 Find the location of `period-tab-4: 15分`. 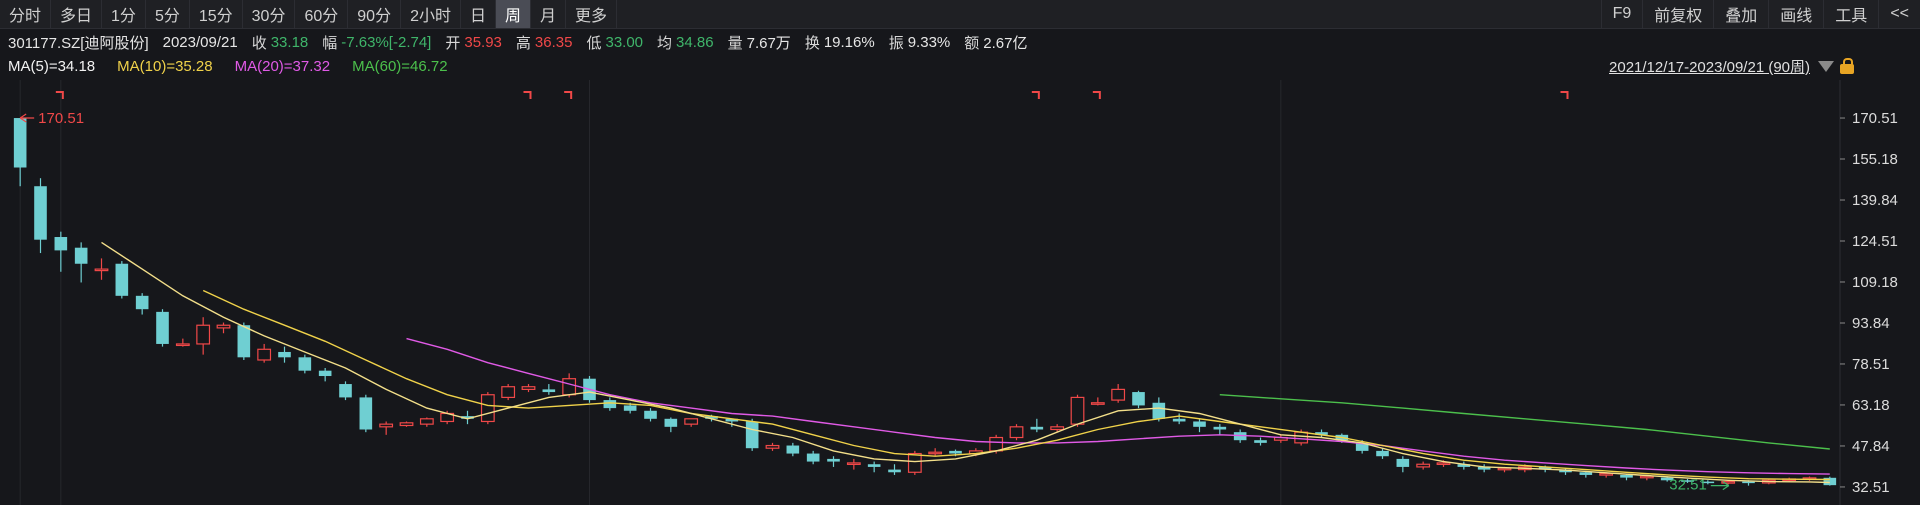

period-tab-4: 15分 is located at coordinates (216, 14).